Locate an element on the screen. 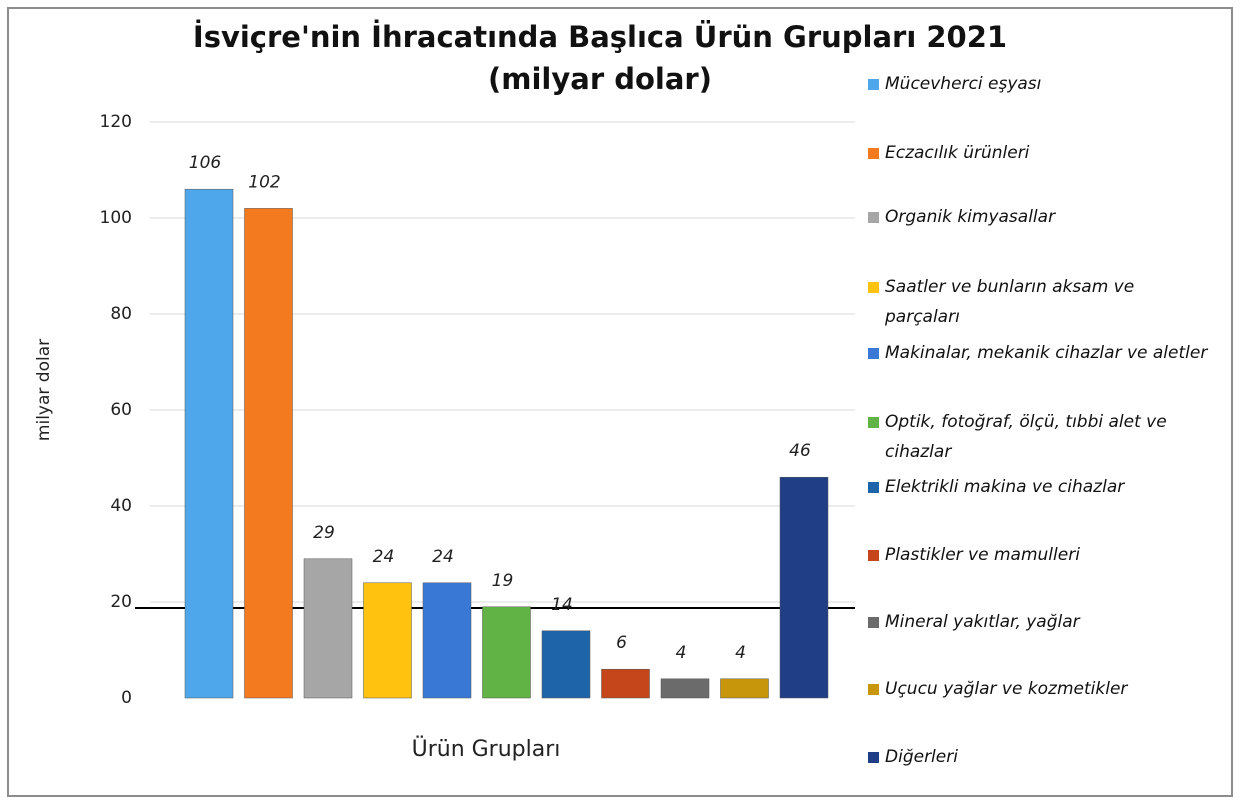 Image resolution: width=1242 pixels, height=805 pixels. y-tick-label: 20 is located at coordinates (121, 602).